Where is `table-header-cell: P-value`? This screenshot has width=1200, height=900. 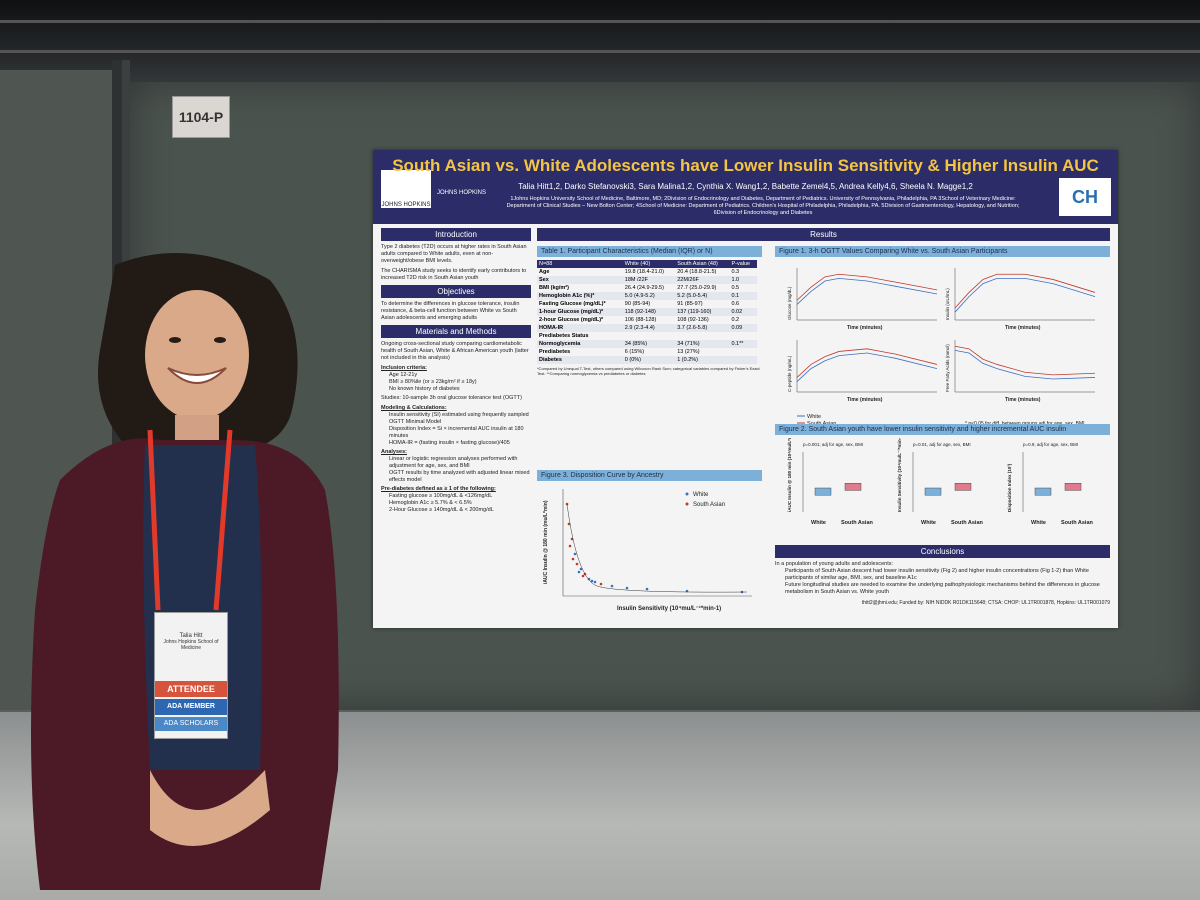 table-header-cell: P-value is located at coordinates (743, 264).